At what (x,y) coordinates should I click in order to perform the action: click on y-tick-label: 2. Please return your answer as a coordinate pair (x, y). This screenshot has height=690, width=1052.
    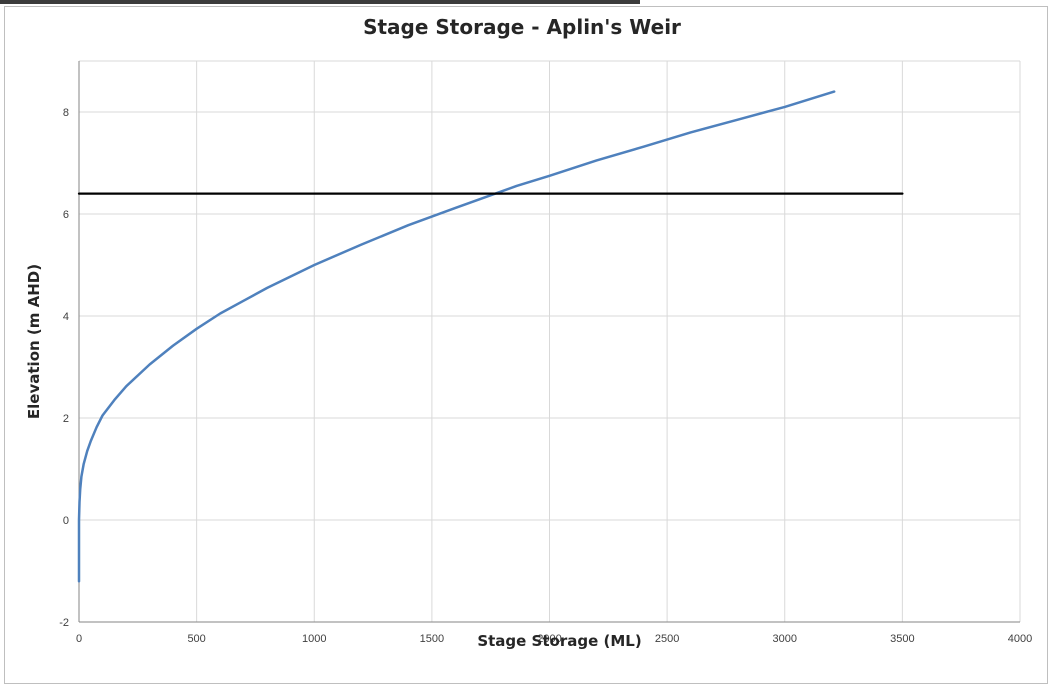
    Looking at the image, I should click on (66, 419).